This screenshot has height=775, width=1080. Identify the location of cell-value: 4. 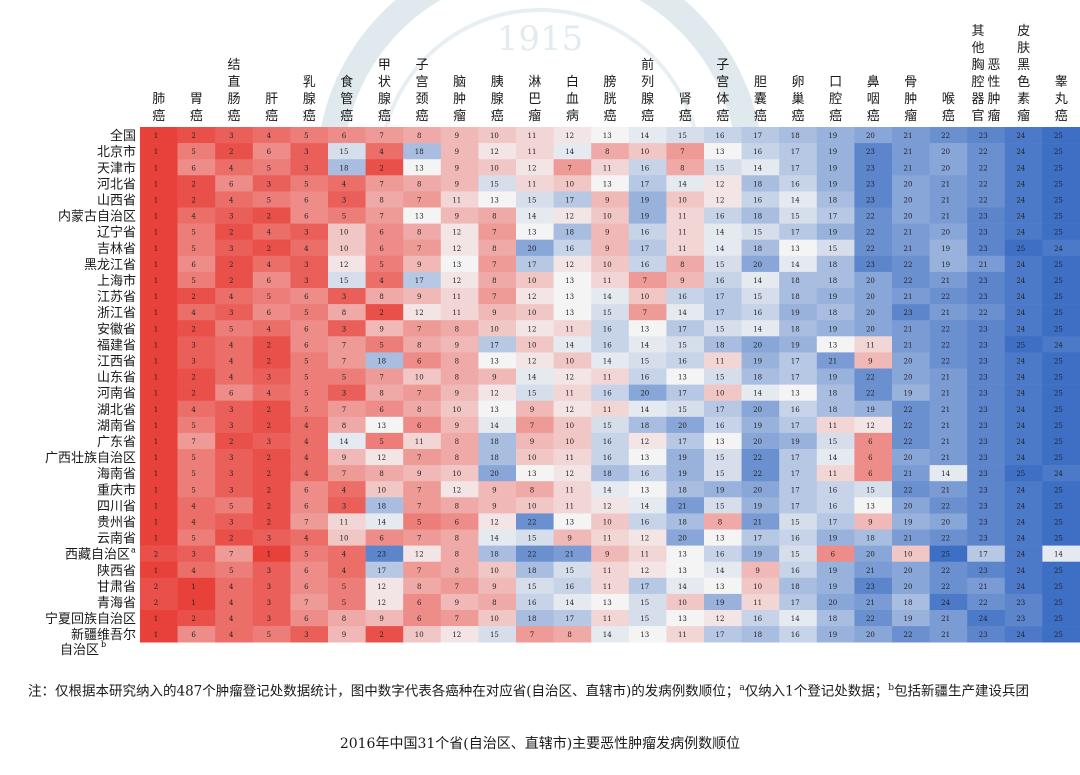
(193, 410).